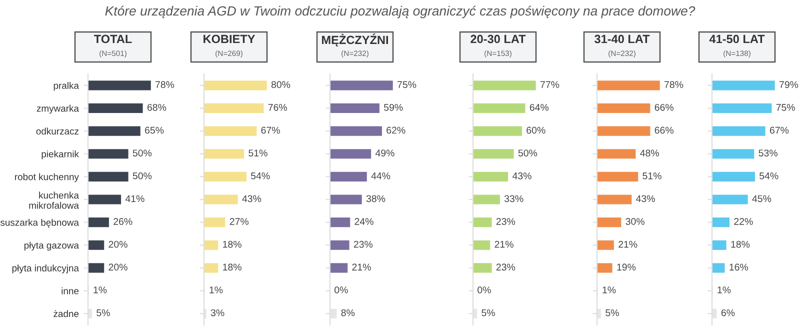  Describe the element at coordinates (364, 221) in the screenshot. I see `data-label: 24%` at that location.